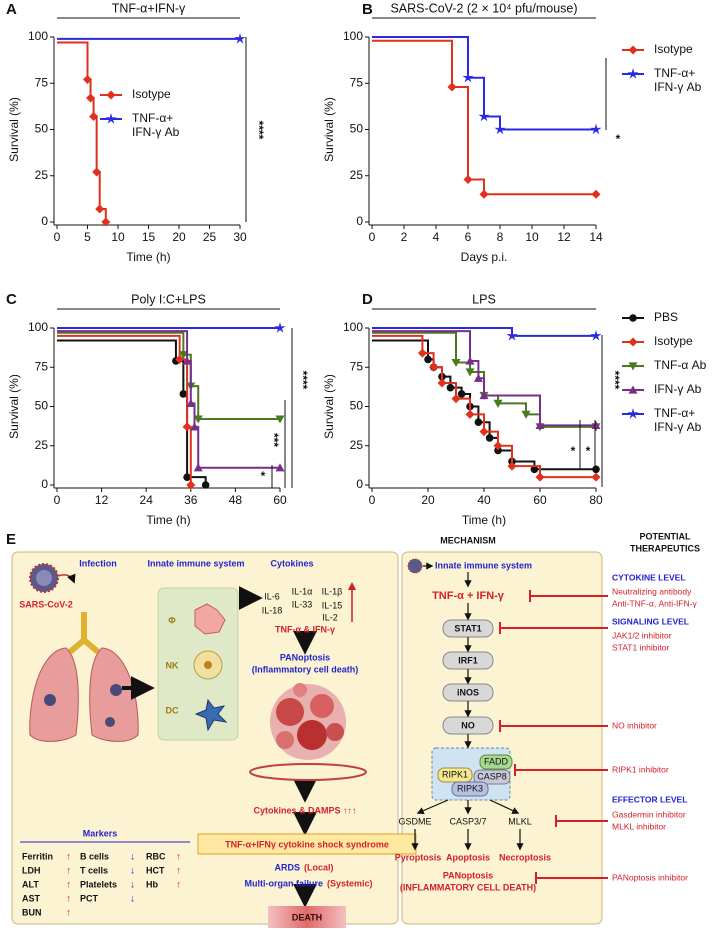 Image resolution: width=727 pixels, height=930 pixels. I want to click on x-tick-label: 4, so click(436, 237).